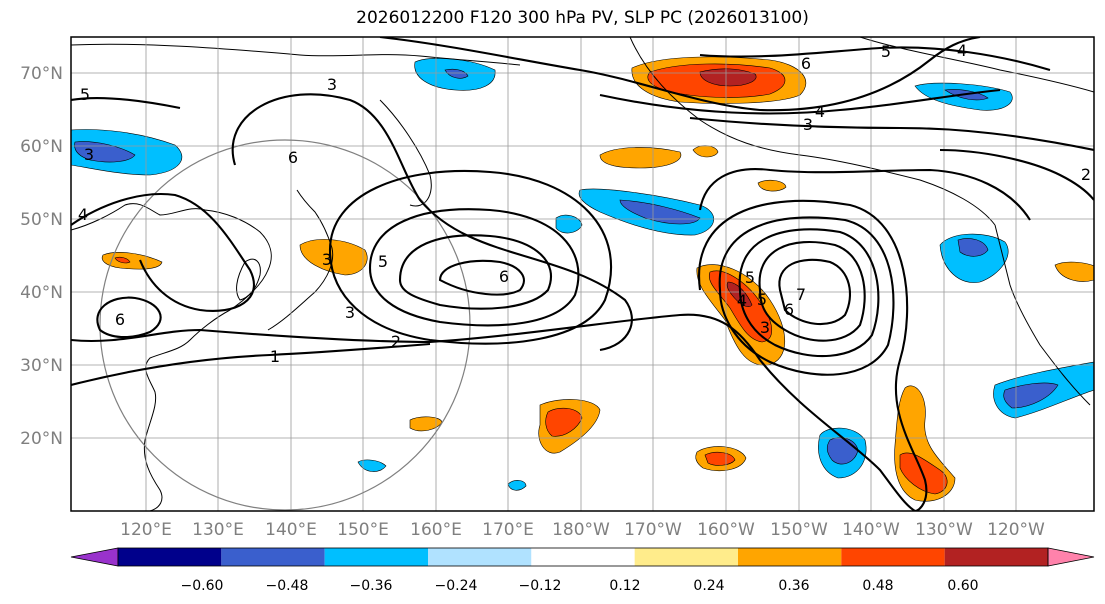 This screenshot has width=1105, height=604. I want to click on colorbar-tick-label: 0.12, so click(624, 586).